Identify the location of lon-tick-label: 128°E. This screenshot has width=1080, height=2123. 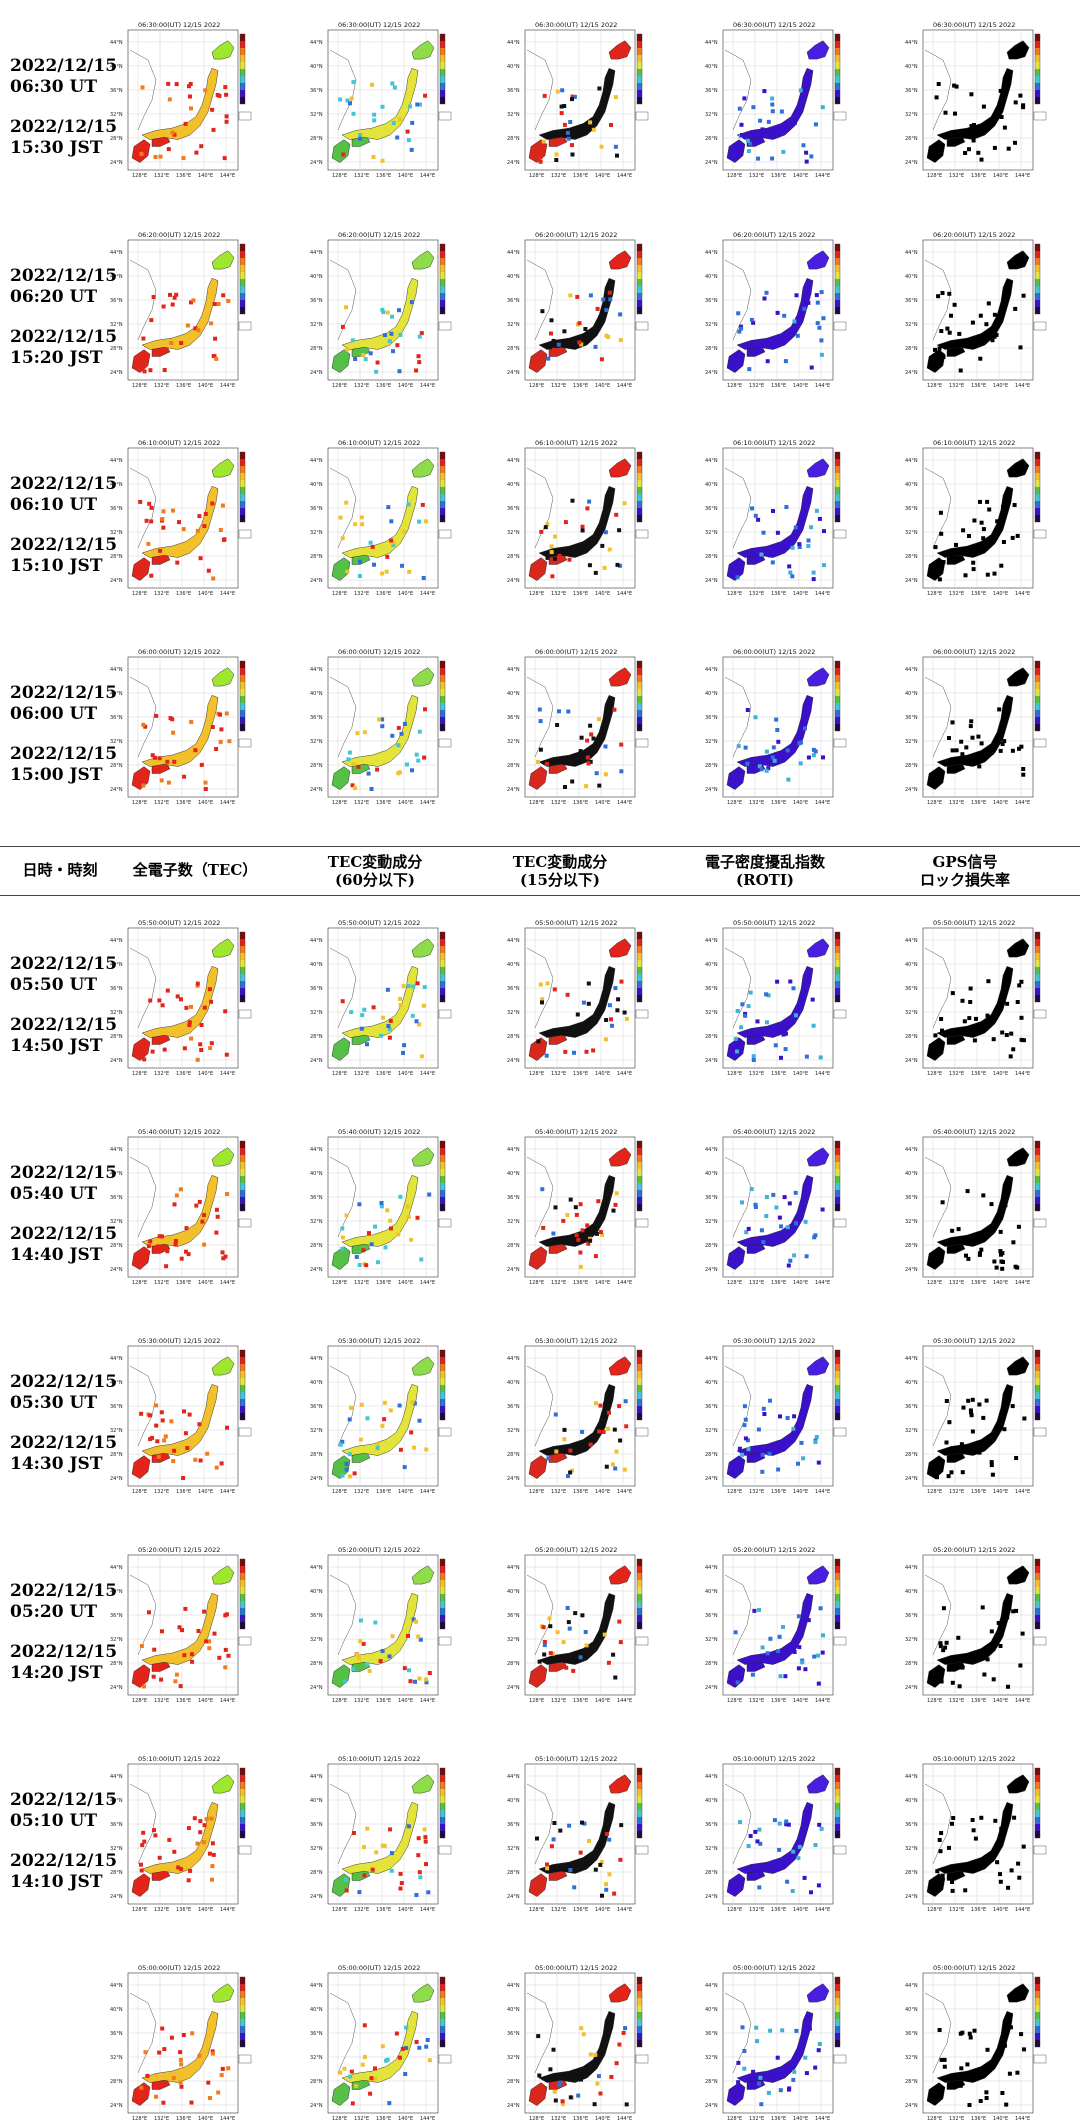
(734, 594).